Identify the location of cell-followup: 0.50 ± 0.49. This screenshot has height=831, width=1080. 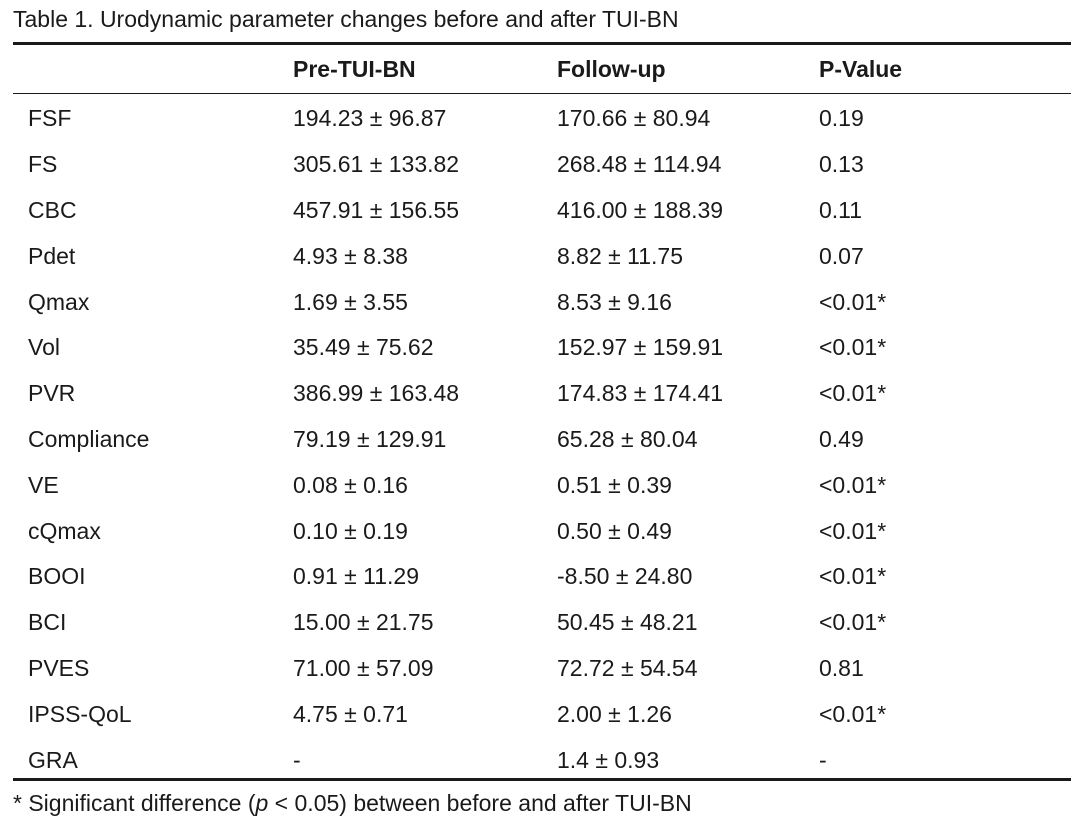
(614, 530).